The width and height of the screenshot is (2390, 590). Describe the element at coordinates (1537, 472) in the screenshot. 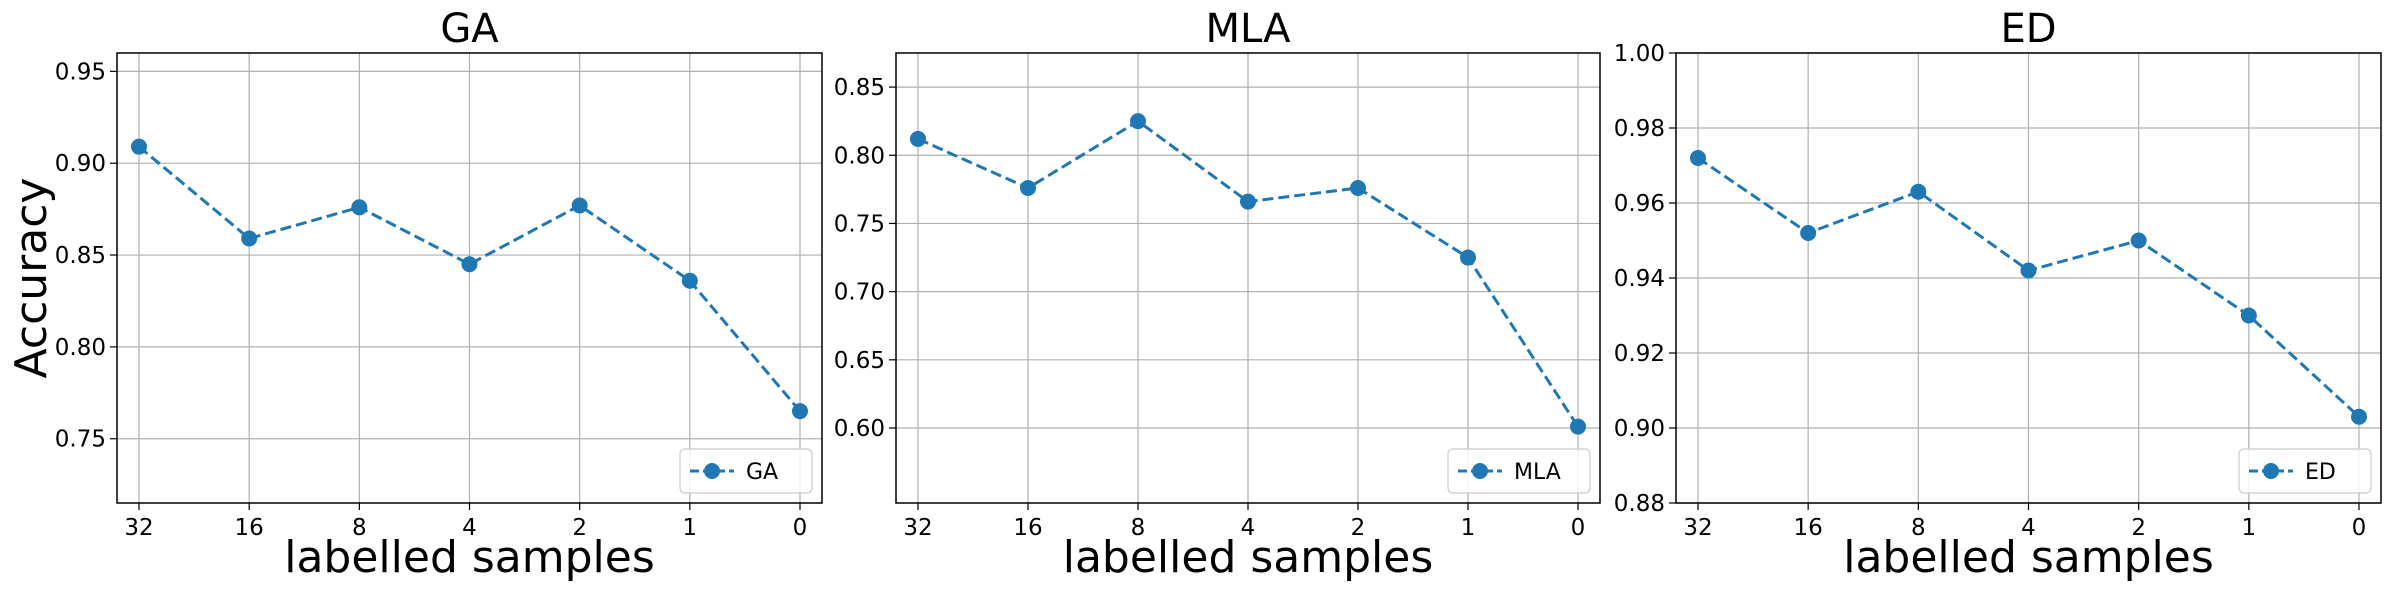

I see `legend-label: MLA` at that location.